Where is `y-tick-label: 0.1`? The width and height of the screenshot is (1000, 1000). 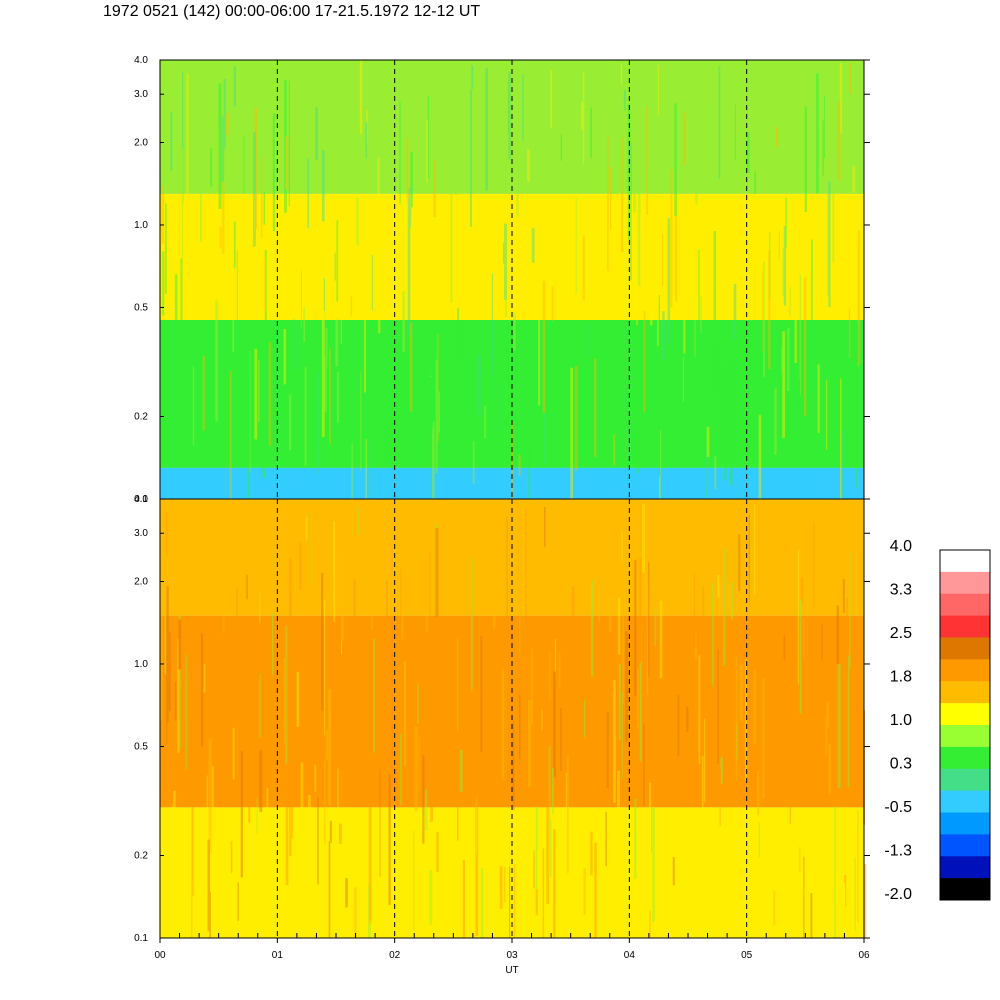 y-tick-label: 0.1 is located at coordinates (141, 938).